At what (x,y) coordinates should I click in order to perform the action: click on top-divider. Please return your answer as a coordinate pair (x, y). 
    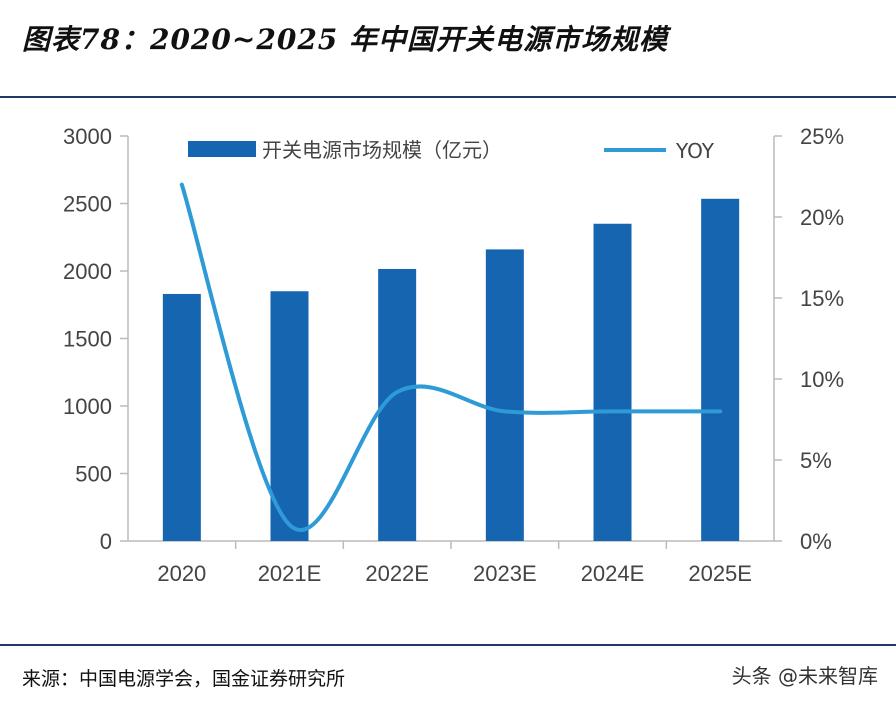
    Looking at the image, I should click on (448, 97).